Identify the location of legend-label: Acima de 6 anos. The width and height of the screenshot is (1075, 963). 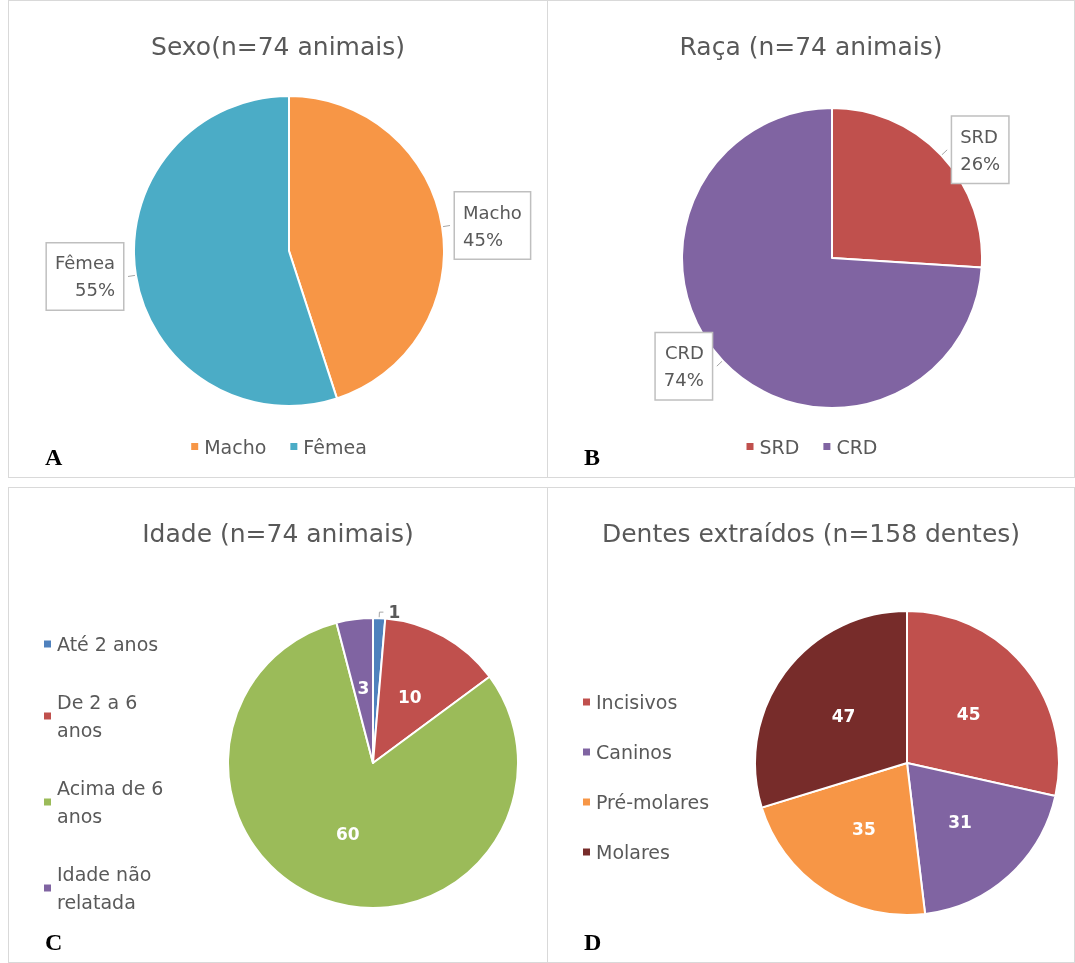
(113, 802).